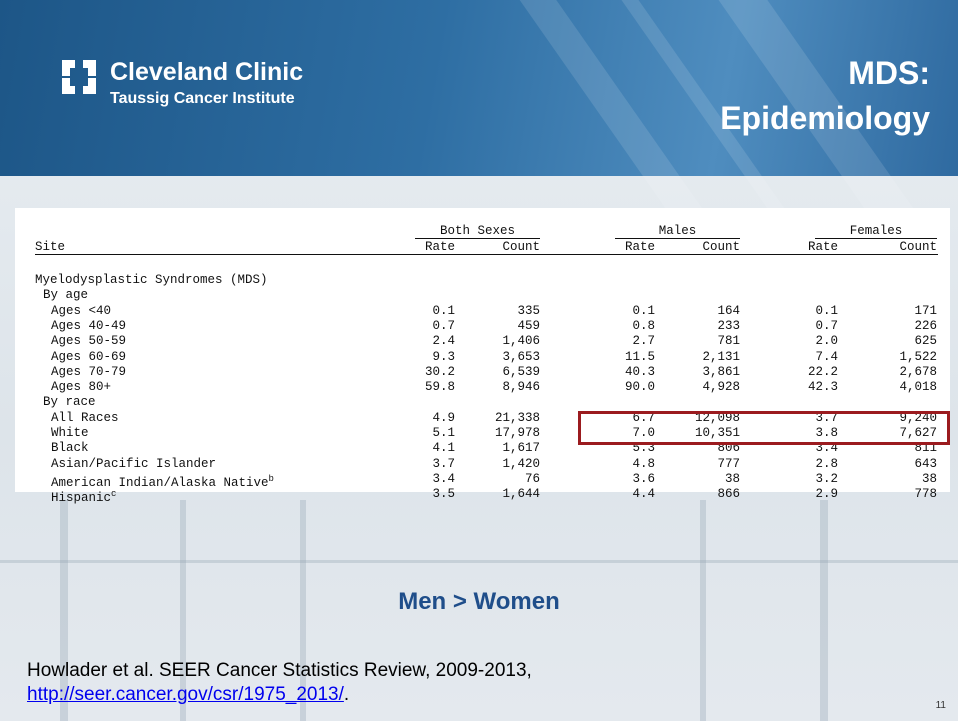 The width and height of the screenshot is (958, 721). What do you see at coordinates (918, 371) in the screenshot?
I see `cell: 2,678` at bounding box center [918, 371].